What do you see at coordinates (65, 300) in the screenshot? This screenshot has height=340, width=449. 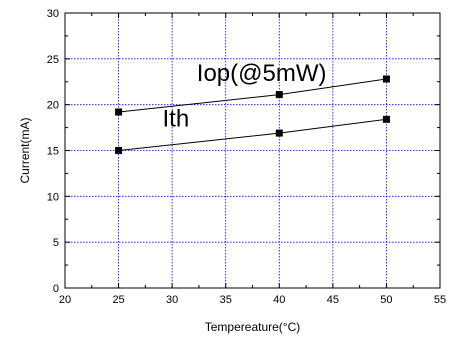 I see `x-tick-label: 20` at bounding box center [65, 300].